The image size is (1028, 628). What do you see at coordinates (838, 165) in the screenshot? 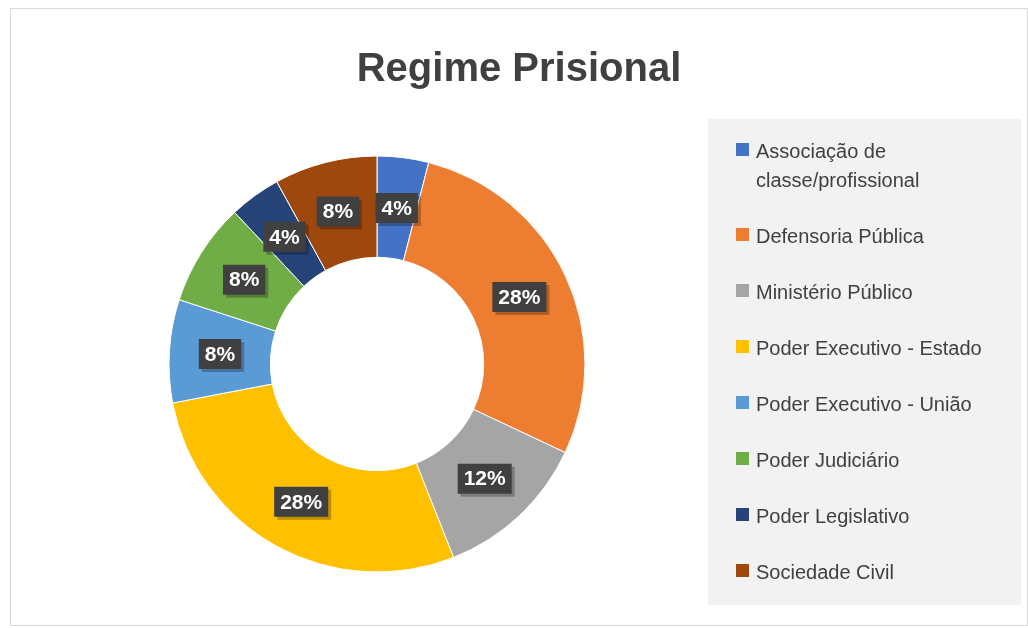
I see `legend-label: Associação de classe/profissional` at bounding box center [838, 165].